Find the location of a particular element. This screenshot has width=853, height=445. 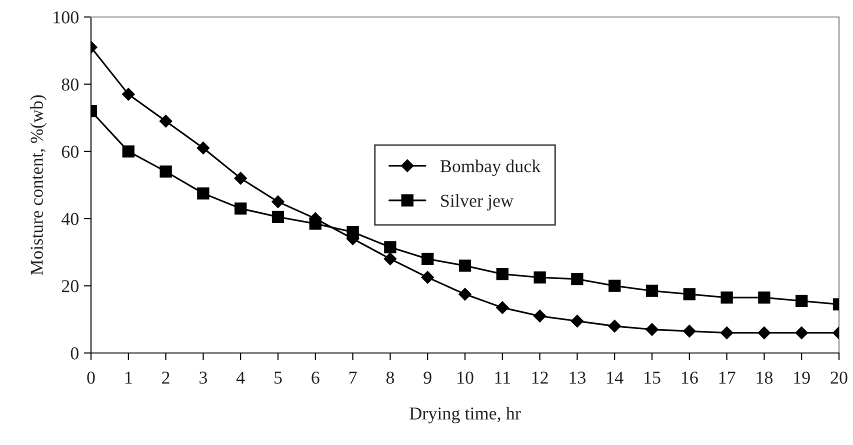

y-tick-label: 20 is located at coordinates (70, 286).